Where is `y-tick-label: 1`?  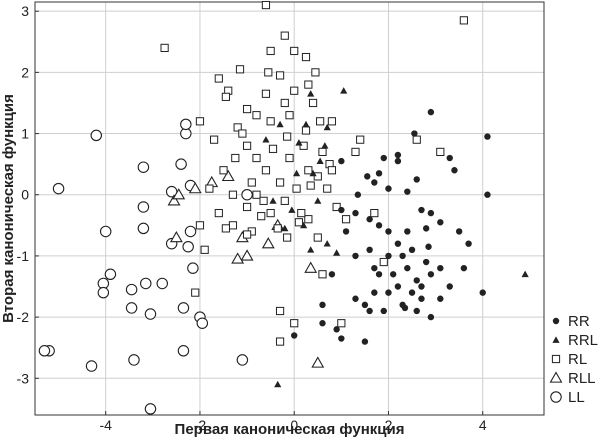
y-tick-label: 1 is located at coordinates (25, 134).